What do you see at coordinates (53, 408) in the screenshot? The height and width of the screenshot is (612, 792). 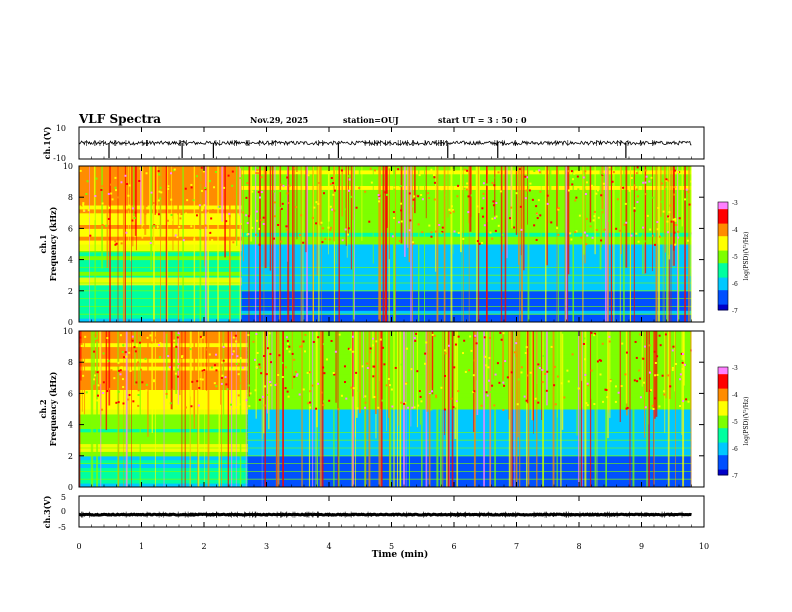 I see `ch2-spectrogram-ylabel-frequency: Frequency (kHz)` at bounding box center [53, 408].